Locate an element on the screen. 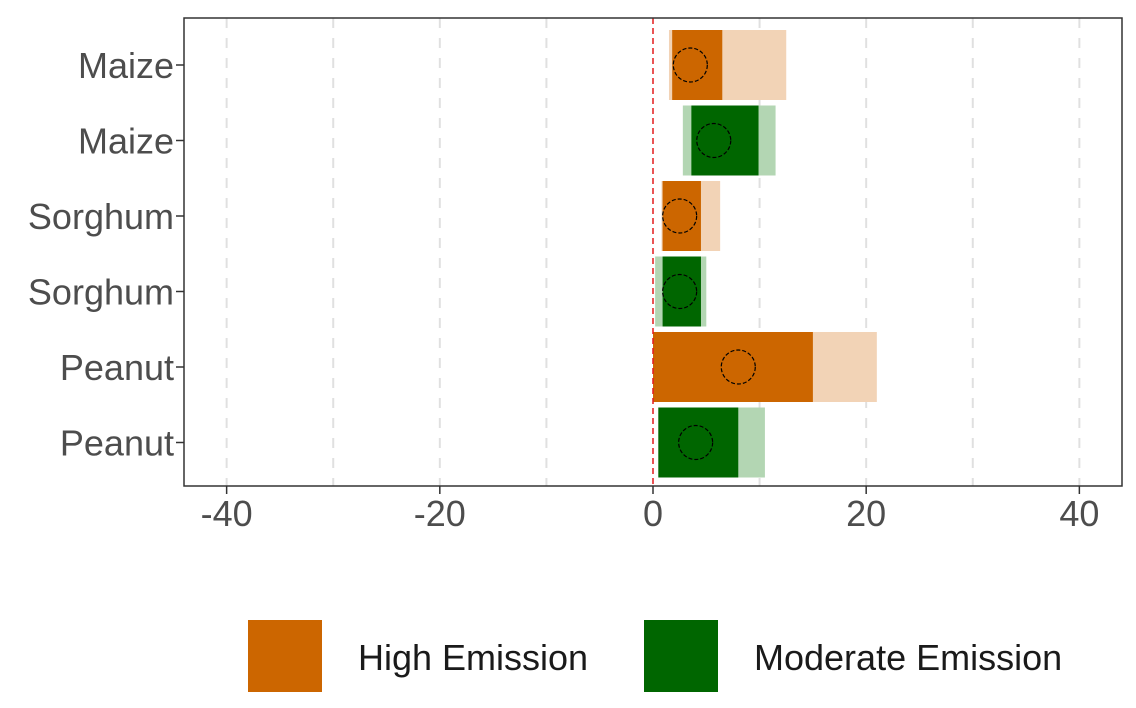  legend: High Emission Moderate Emission is located at coordinates (655, 656).